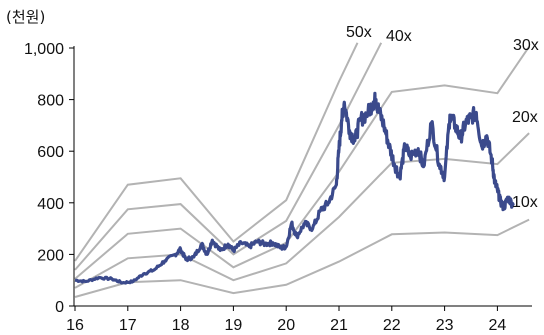 This screenshot has width=544, height=335. I want to click on x-tick-label: 22, so click(392, 325).